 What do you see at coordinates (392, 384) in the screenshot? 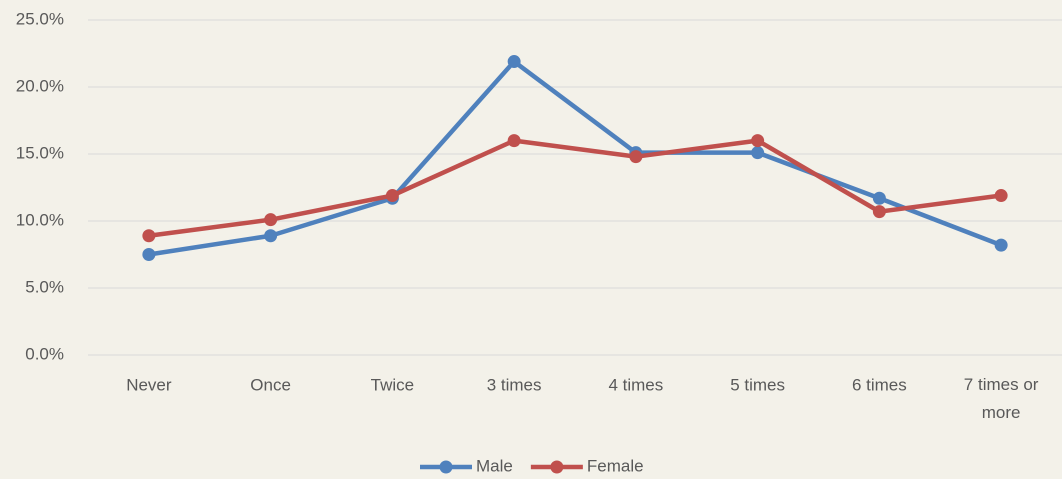
I see `x-tick-label: Twice` at bounding box center [392, 384].